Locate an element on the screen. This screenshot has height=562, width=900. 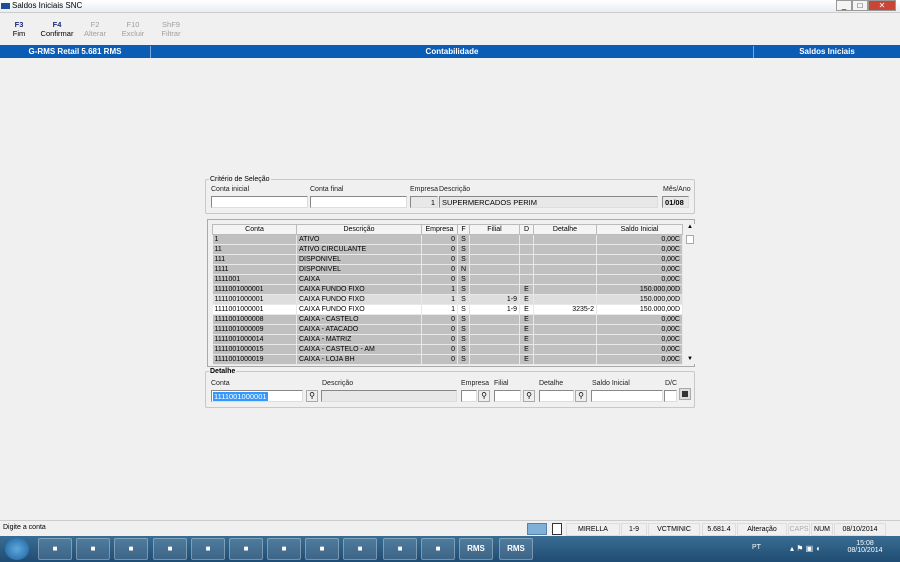
clock: 15:08 08/10/2014 is located at coordinates (865, 547).